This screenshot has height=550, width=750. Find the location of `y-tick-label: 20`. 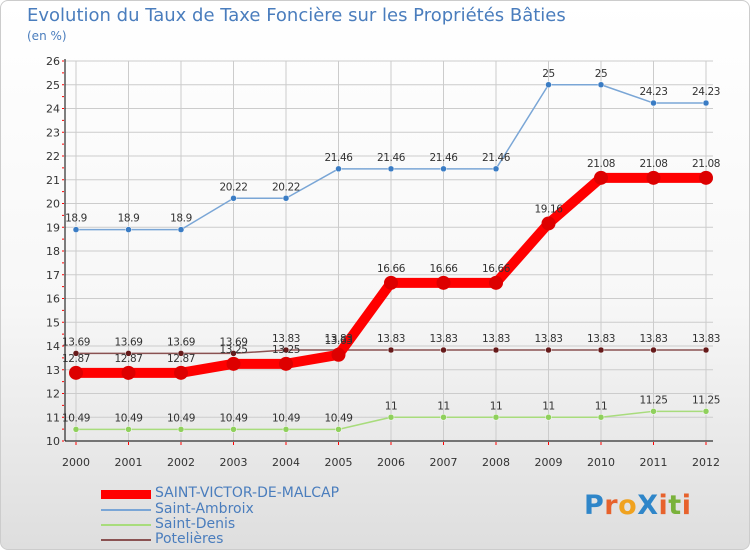

y-tick-label: 20 is located at coordinates (53, 204).